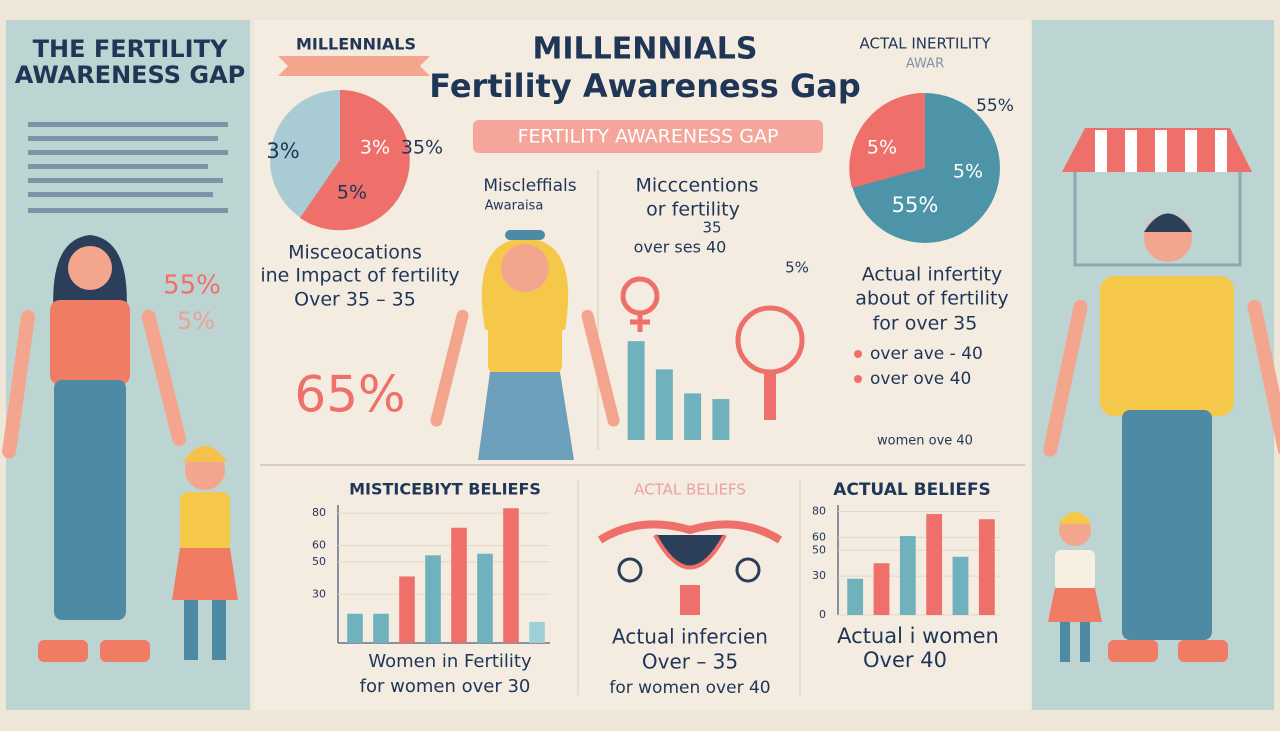 The image size is (1280, 731). I want to click on woman-figure, so click(94, 448).